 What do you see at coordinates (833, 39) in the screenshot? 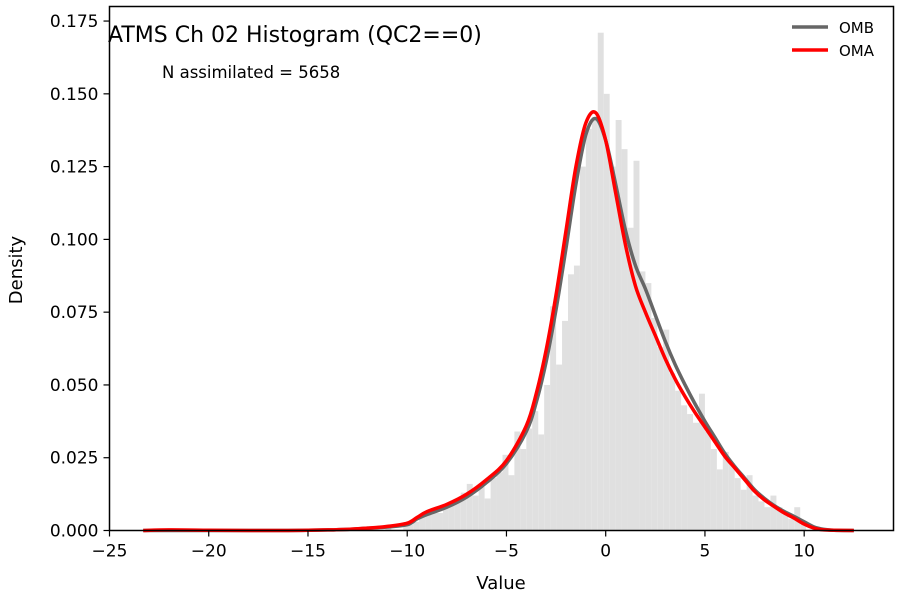
I see `legend: OMB OMA` at bounding box center [833, 39].